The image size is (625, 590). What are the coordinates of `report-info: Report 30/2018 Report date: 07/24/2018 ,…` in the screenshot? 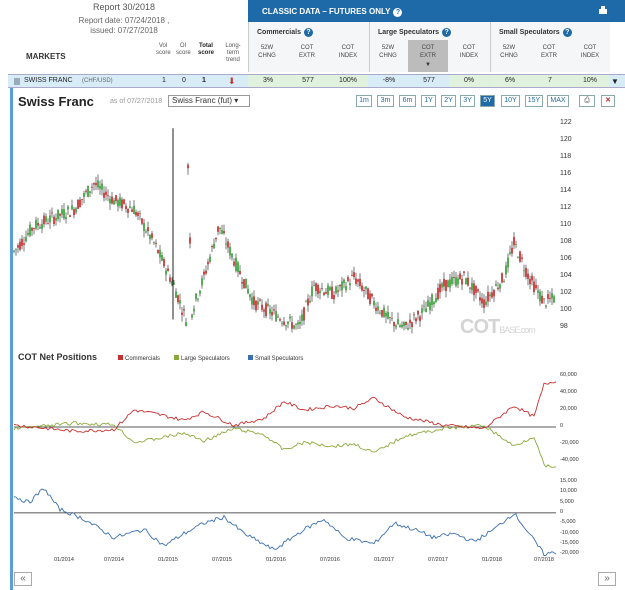 It's located at (124, 37).